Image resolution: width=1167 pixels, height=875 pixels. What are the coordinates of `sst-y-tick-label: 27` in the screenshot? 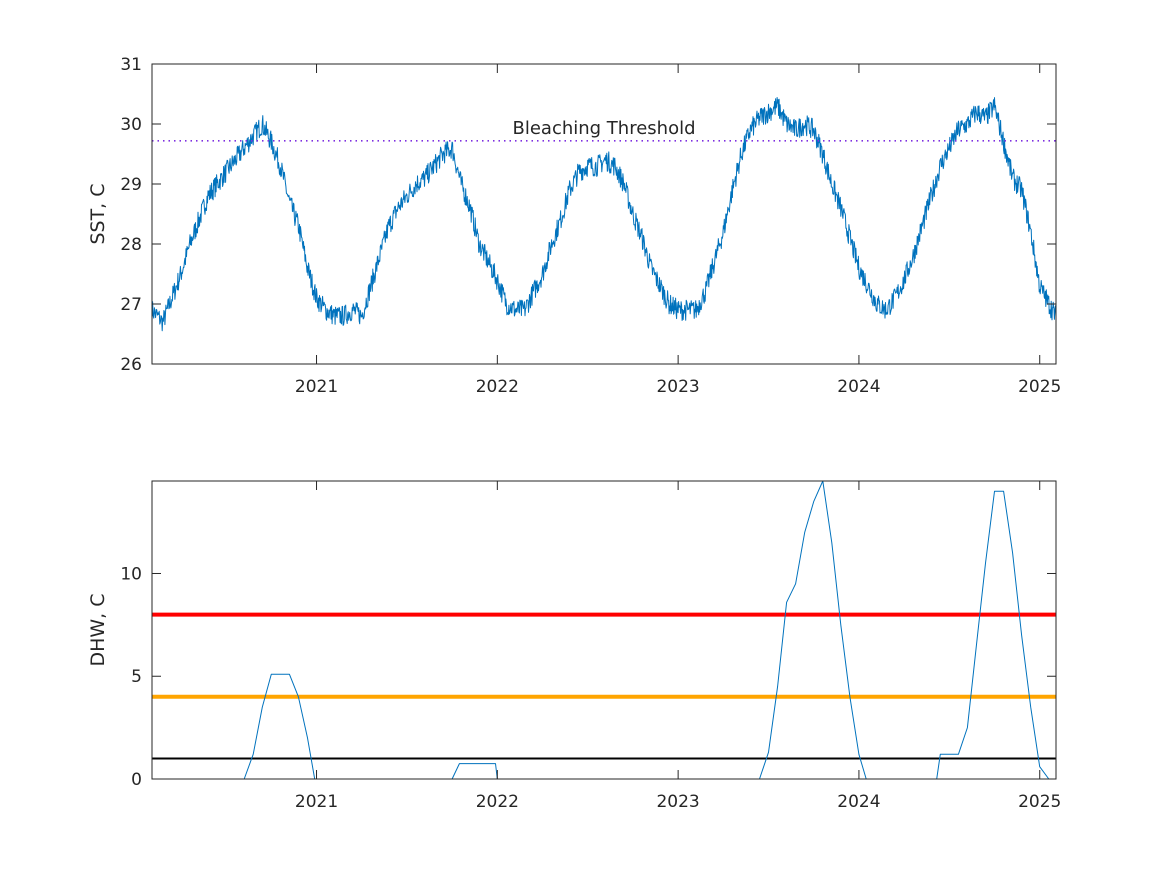 It's located at (131, 305).